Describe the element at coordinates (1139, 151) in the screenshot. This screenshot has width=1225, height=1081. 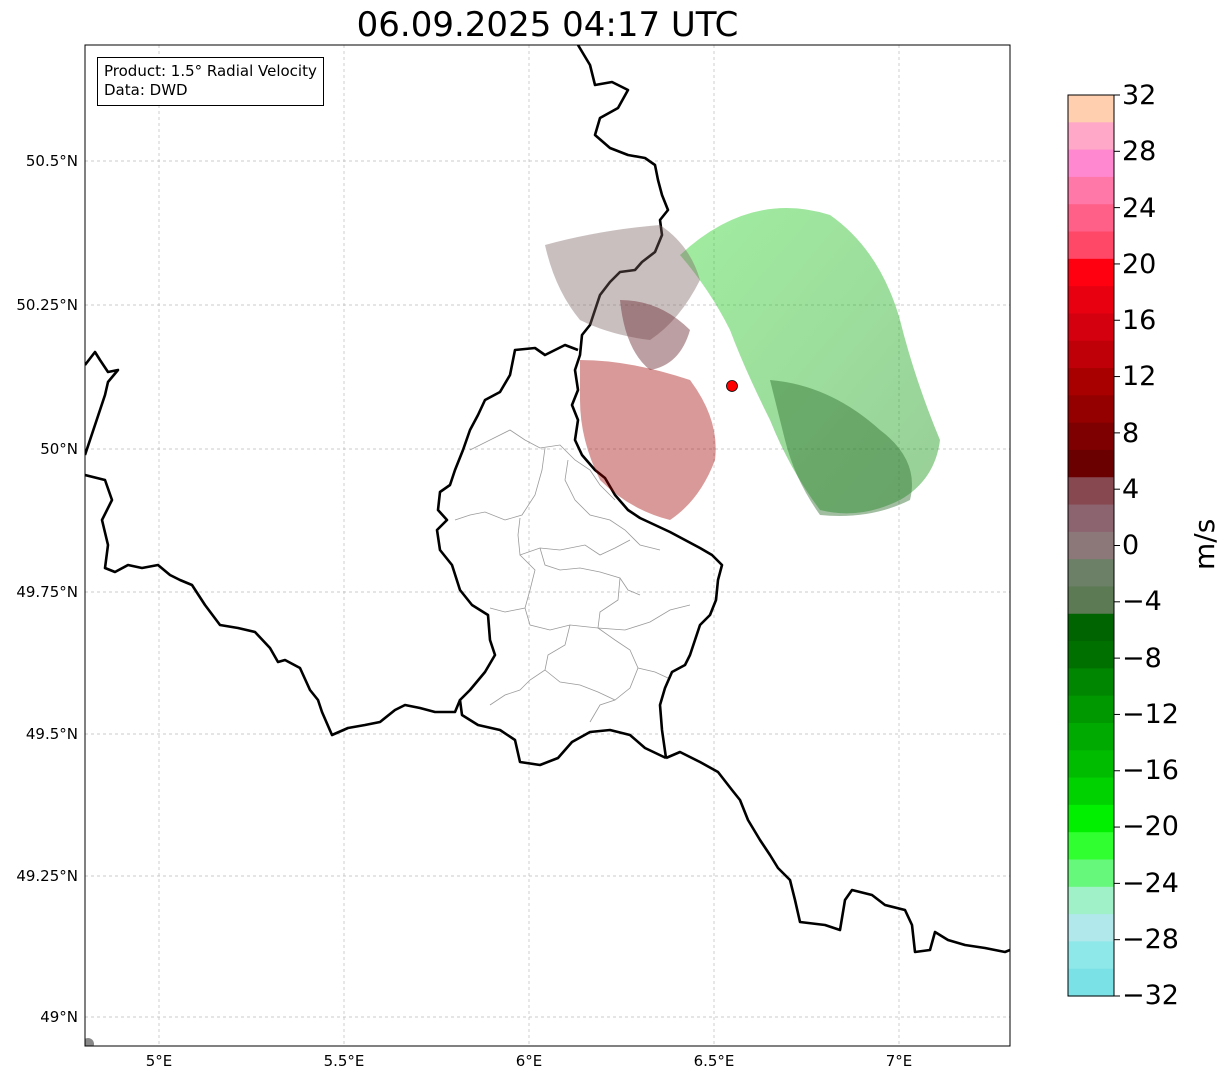
I see `colorbar-tick-label: 28` at that location.